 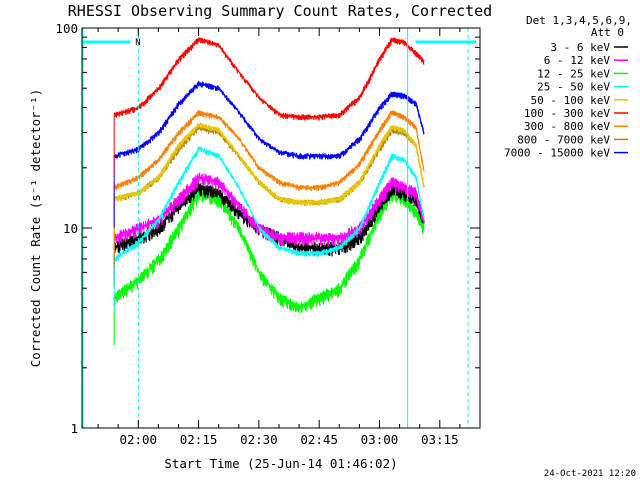 What do you see at coordinates (35, 228) in the screenshot?
I see `y-axis-label: Corrected Count Rate (s⁻¹ detector⁻¹)` at bounding box center [35, 228].